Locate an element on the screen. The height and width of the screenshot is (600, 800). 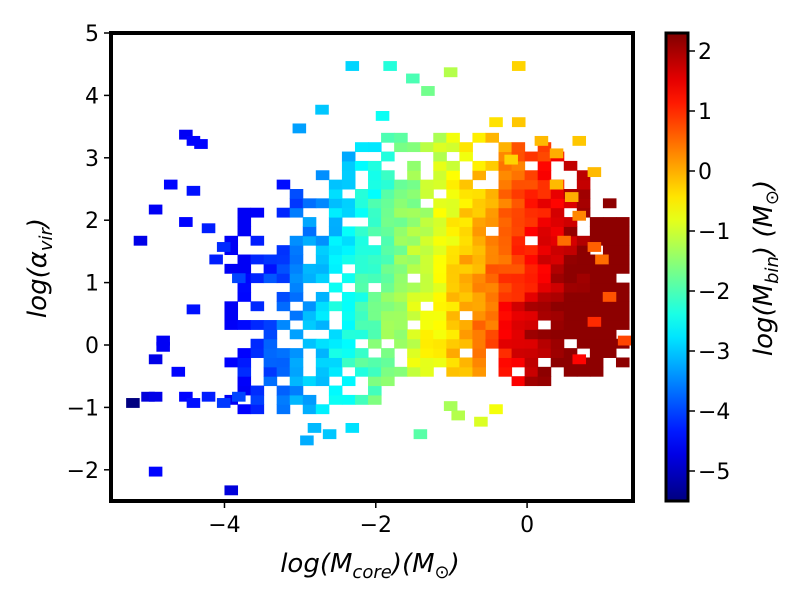
y-tick-label: −1 is located at coordinates (83, 408).